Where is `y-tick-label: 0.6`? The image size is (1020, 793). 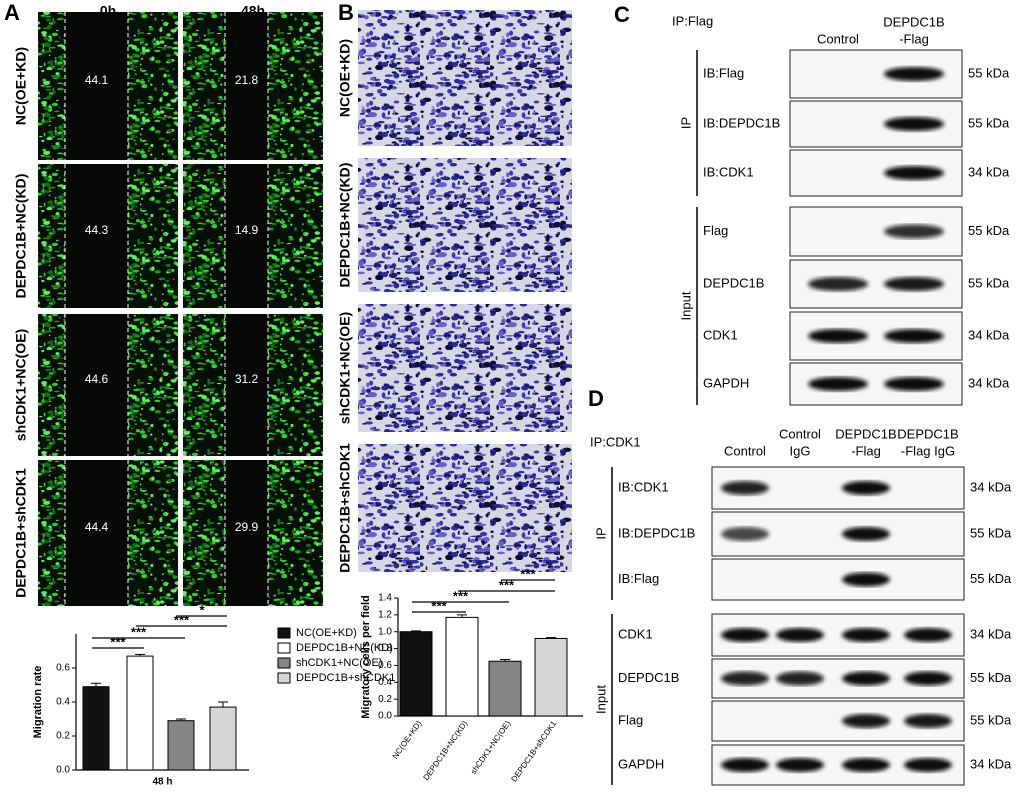
y-tick-label: 0.6 is located at coordinates (385, 665).